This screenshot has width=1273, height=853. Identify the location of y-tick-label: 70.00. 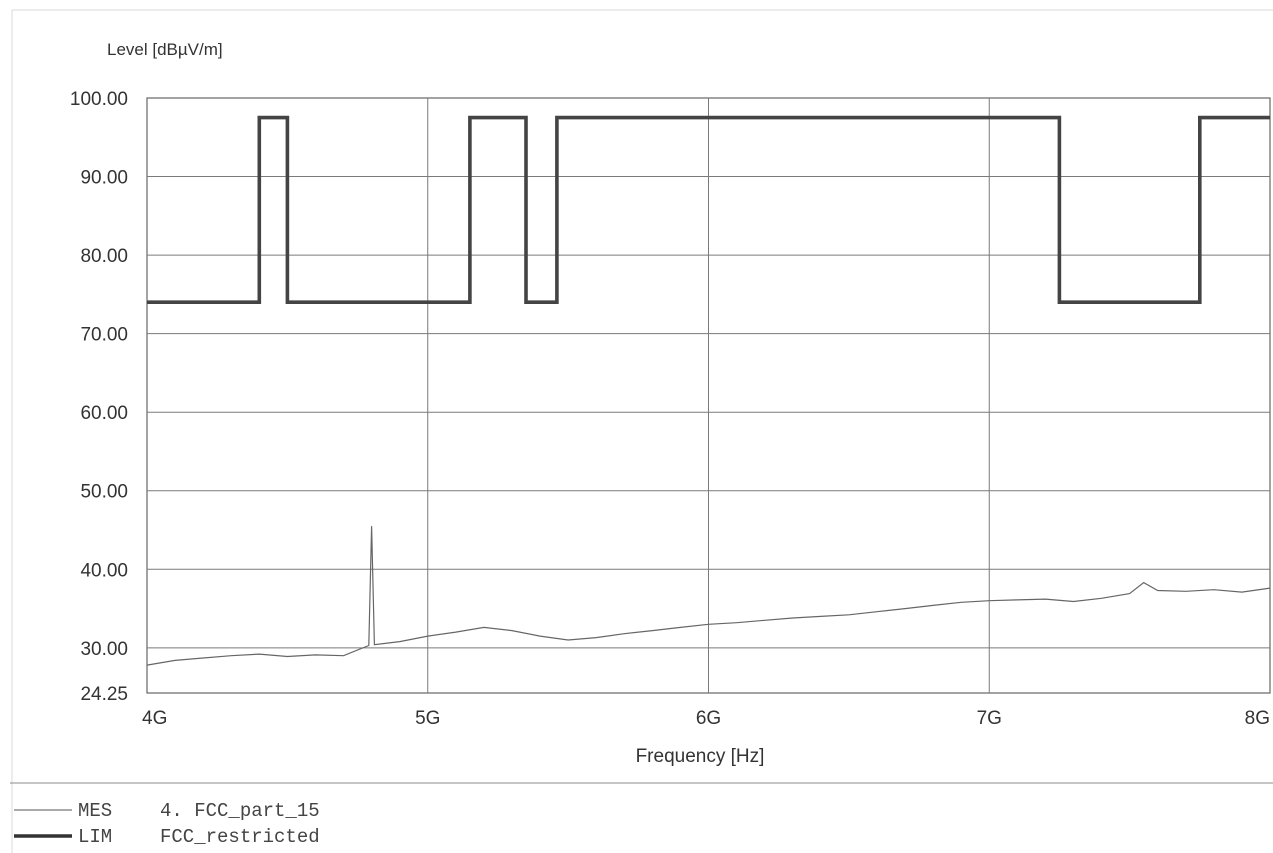
(104, 335).